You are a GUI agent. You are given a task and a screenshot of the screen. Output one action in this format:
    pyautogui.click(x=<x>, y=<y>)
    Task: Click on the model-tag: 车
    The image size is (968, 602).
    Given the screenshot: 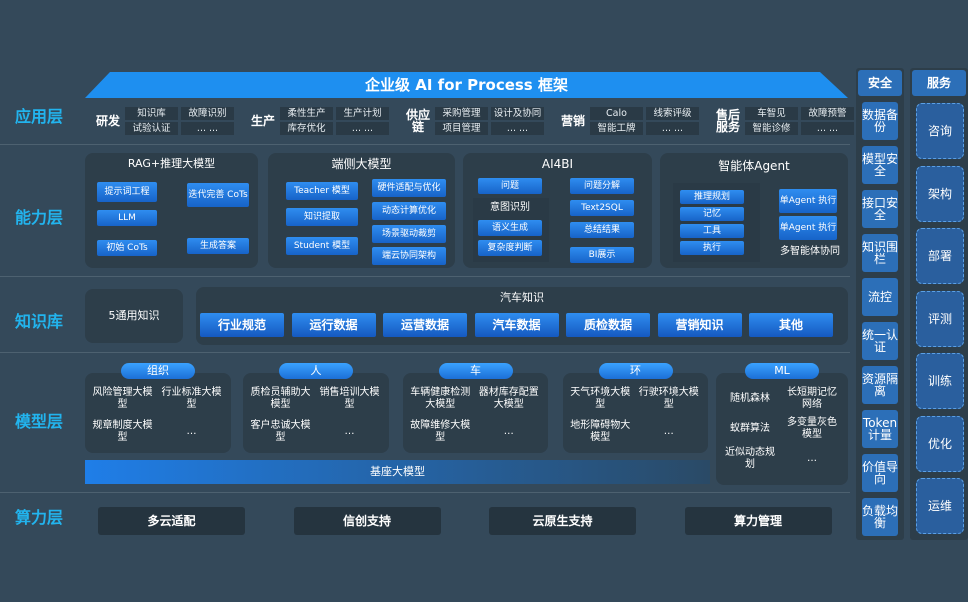 What is the action you would take?
    pyautogui.click(x=475, y=371)
    